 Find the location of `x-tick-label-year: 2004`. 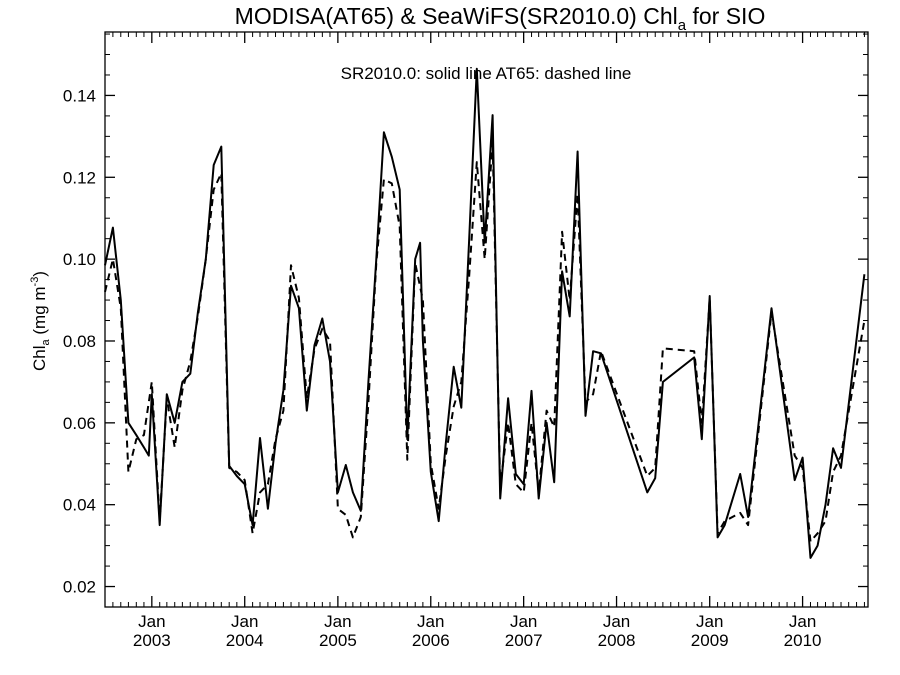

x-tick-label-year: 2004 is located at coordinates (245, 640).